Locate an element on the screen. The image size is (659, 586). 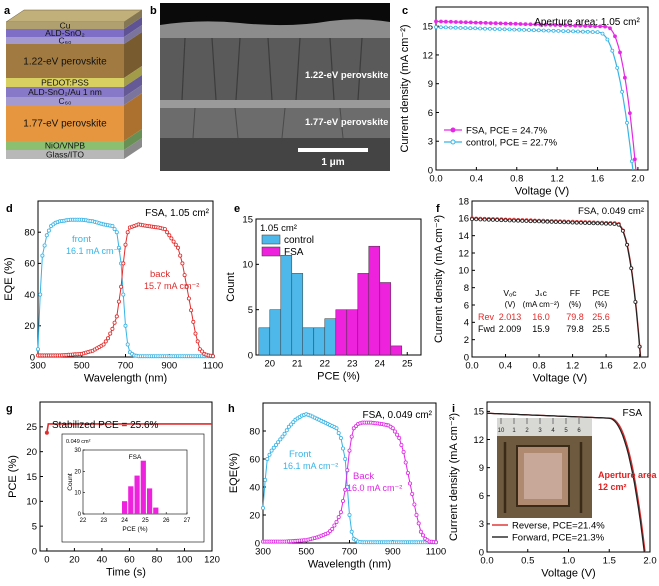
table-header: Jₛc is located at coordinates (541, 293).